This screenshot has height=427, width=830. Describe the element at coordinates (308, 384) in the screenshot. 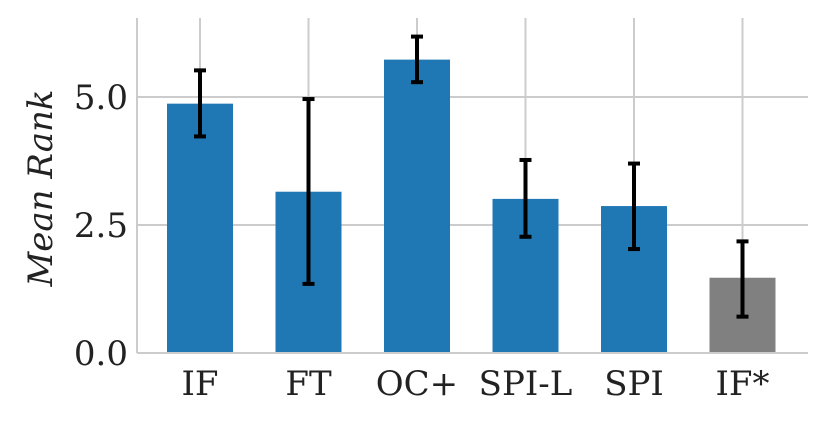

I see `x-tick-label: FT` at that location.